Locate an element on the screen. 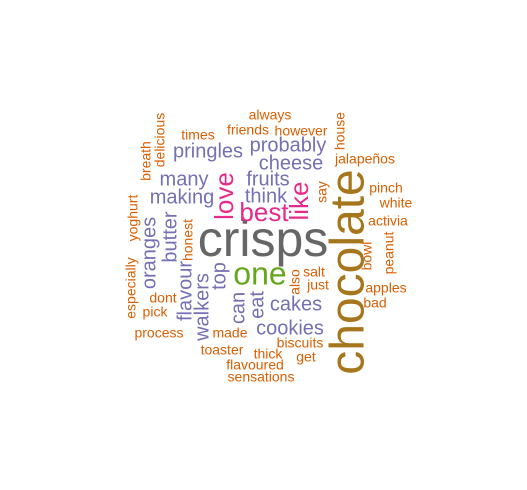 The image size is (527, 490). word-crisps: crisps is located at coordinates (263, 239).